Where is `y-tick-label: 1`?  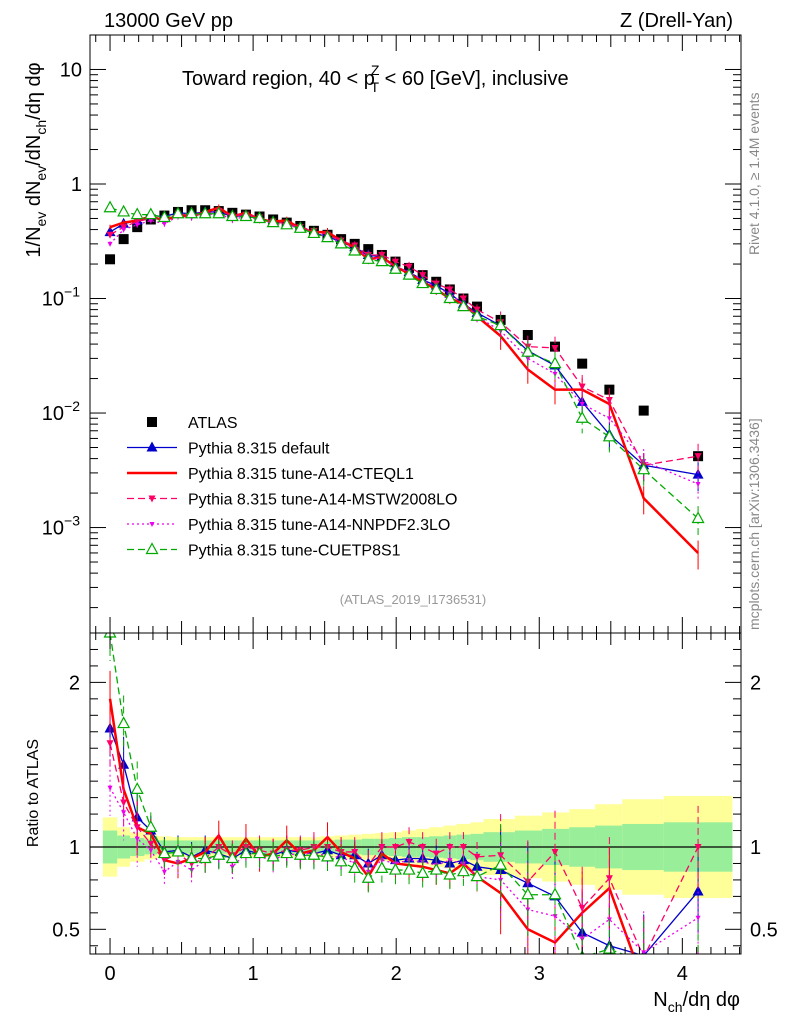
y-tick-label: 1 is located at coordinates (76, 185).